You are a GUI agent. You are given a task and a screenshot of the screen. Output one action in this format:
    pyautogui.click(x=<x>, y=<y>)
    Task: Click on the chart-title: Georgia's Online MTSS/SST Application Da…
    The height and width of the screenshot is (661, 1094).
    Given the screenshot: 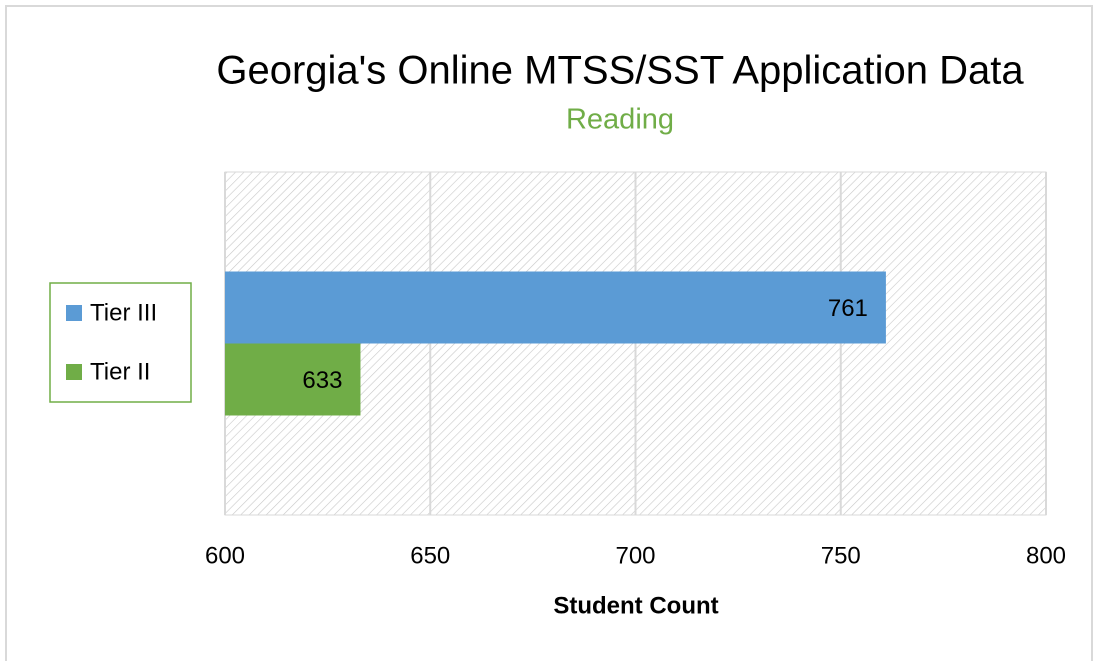 What is the action you would take?
    pyautogui.click(x=620, y=71)
    